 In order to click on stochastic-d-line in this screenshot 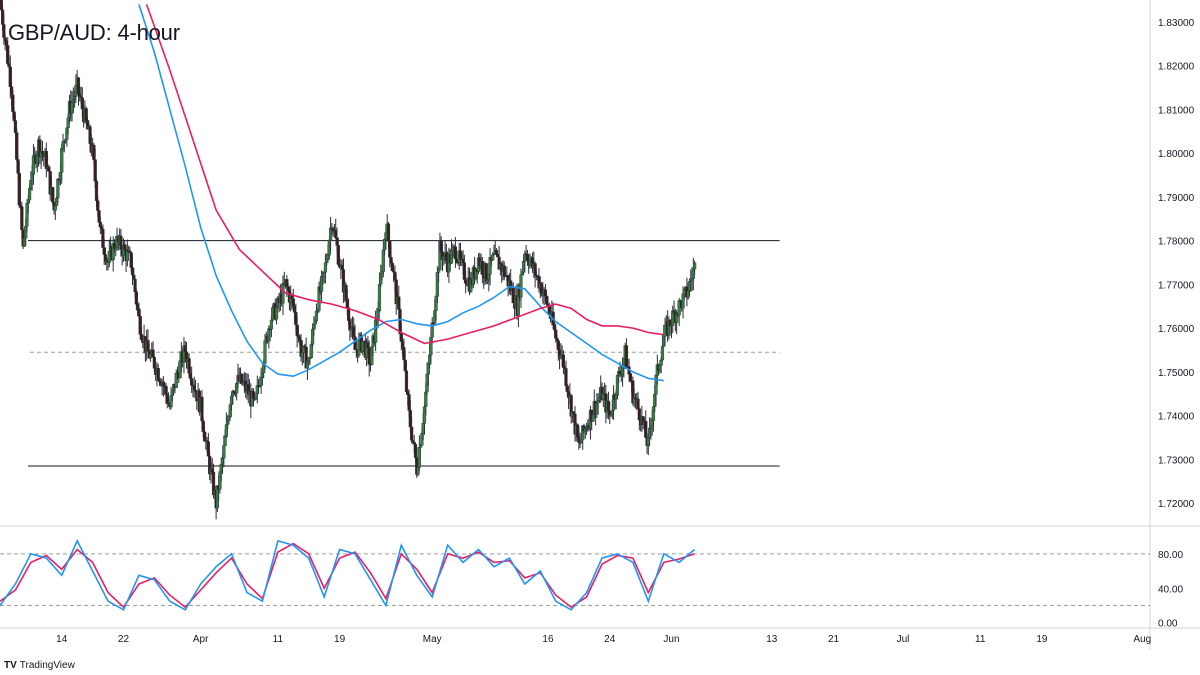, I will do `click(347, 575)`.